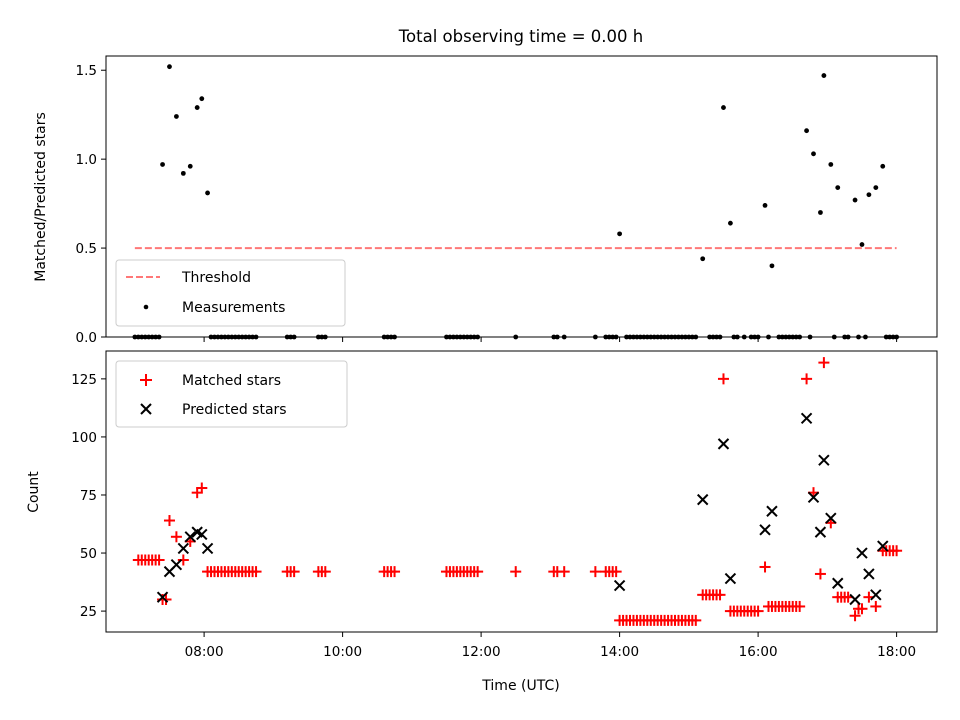 Image resolution: width=960 pixels, height=720 pixels. What do you see at coordinates (481, 652) in the screenshot?
I see `x-tick-label-2: 12:00` at bounding box center [481, 652].